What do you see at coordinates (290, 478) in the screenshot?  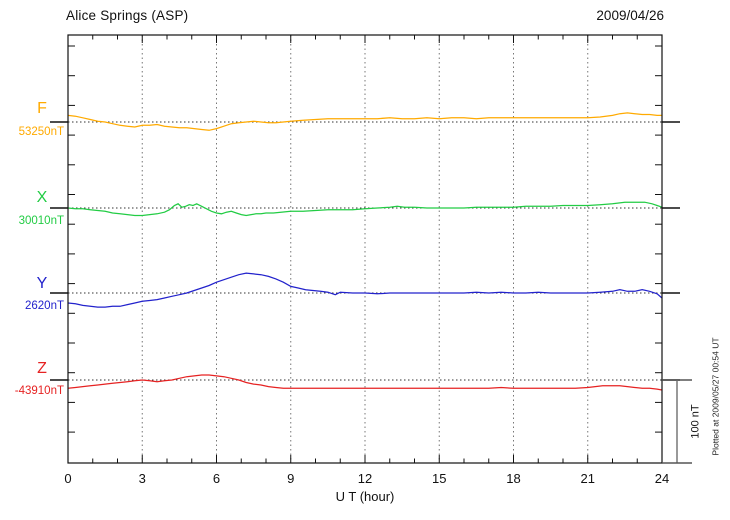 I see `x-tick-label: 9` at bounding box center [290, 478].